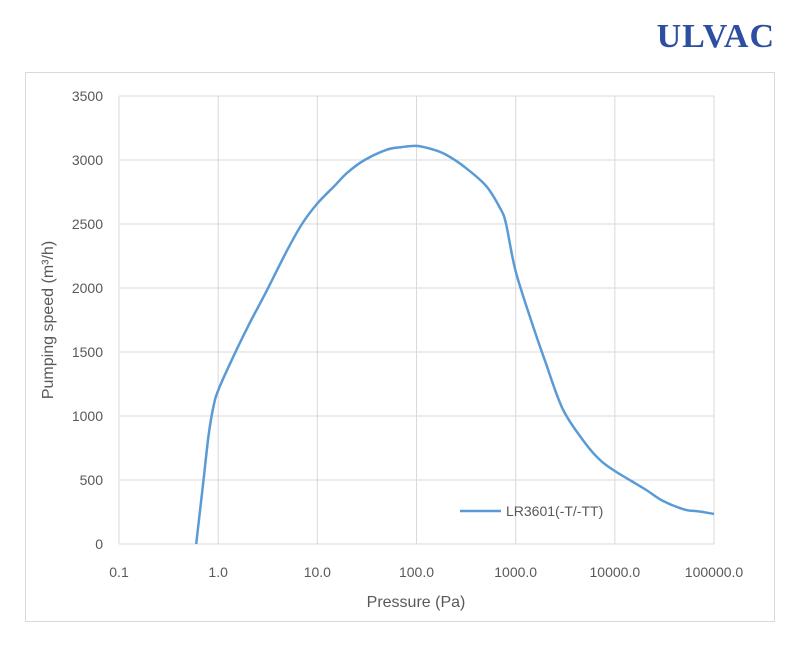 The height and width of the screenshot is (650, 800). What do you see at coordinates (48, 320) in the screenshot?
I see `y-axis-label: Pumping speed (m³/h)` at bounding box center [48, 320].